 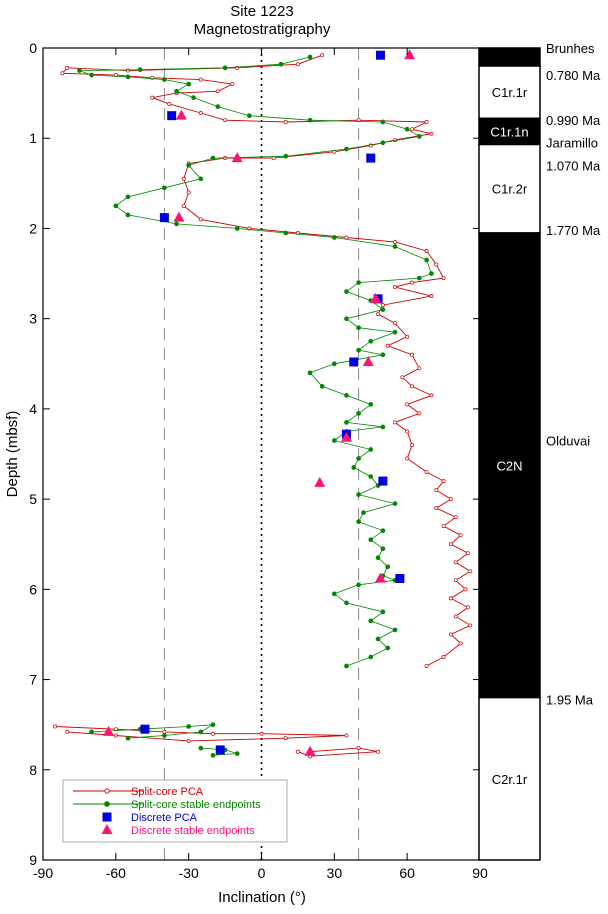 I want to click on series-line, so click(x=219, y=751).